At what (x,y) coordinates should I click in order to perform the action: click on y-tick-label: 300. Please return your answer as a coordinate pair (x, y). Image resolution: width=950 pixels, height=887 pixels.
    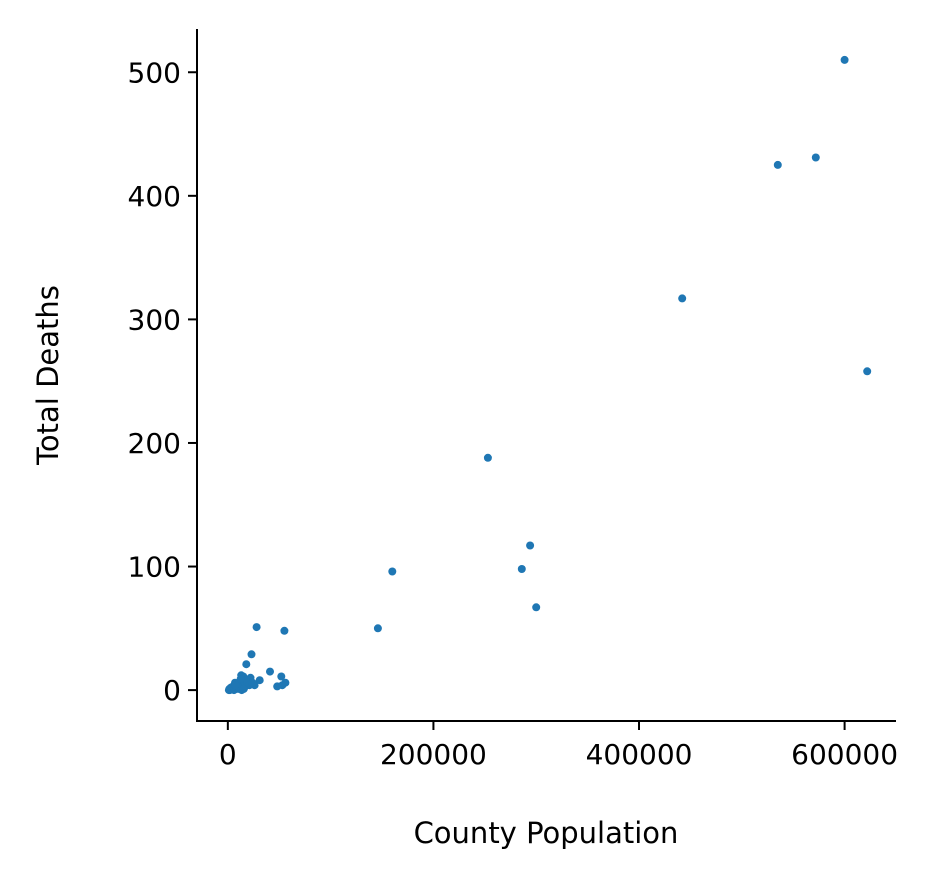
    Looking at the image, I should click on (154, 319).